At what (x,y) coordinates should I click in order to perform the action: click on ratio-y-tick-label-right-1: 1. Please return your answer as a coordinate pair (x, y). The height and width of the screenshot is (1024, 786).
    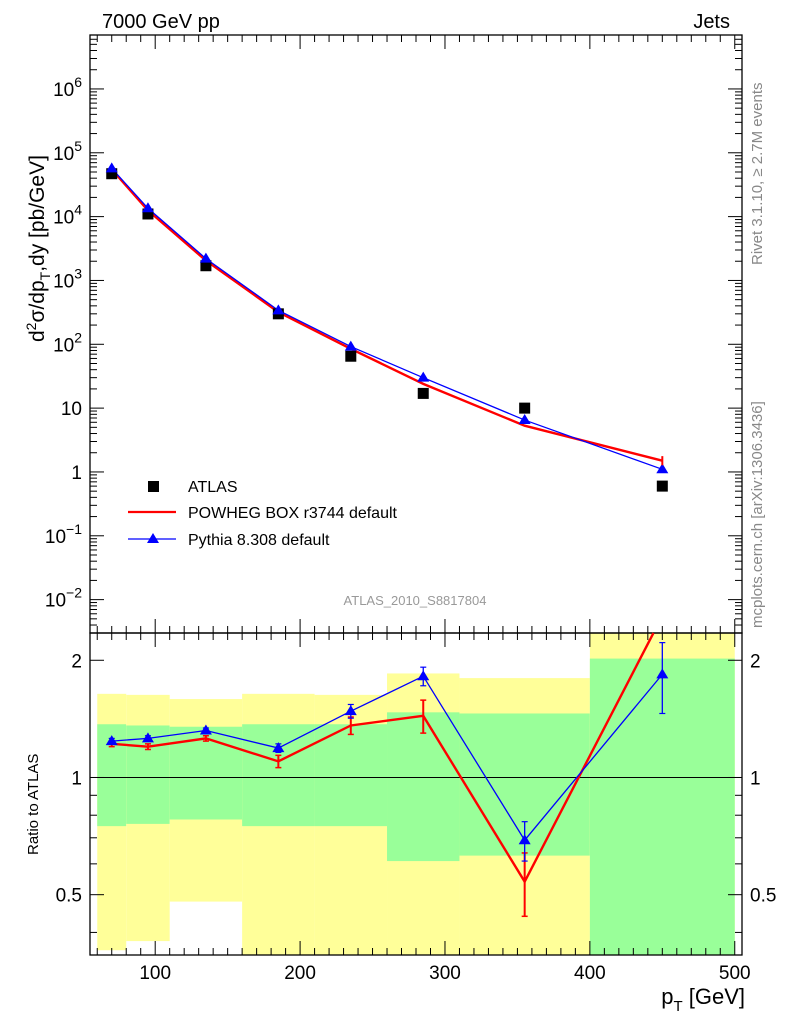
    Looking at the image, I should click on (755, 778).